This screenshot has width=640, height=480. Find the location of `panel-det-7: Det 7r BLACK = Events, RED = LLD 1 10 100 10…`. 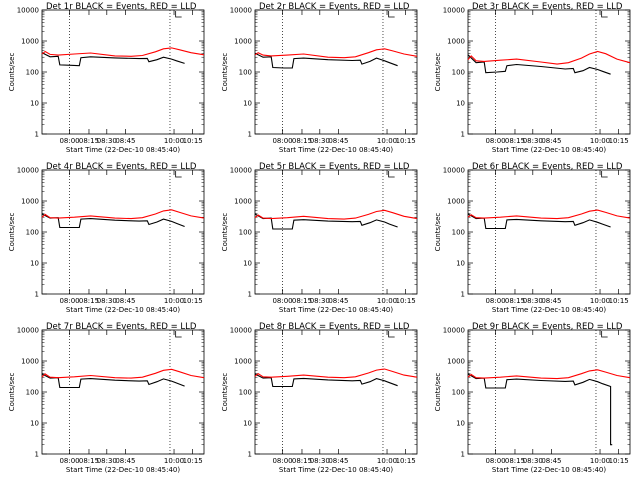

panel-det-7: Det 7r BLACK = Events, RED = LLD 1 10 100 10… is located at coordinates (106, 398).